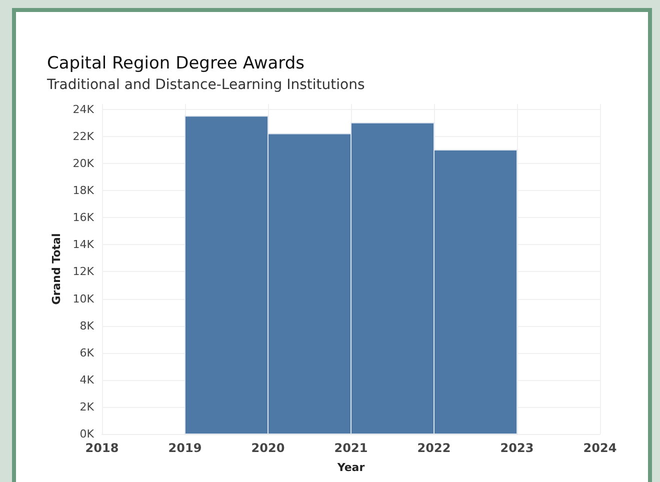 This screenshot has height=482, width=660. I want to click on y-tick-label: 16K, so click(83, 217).